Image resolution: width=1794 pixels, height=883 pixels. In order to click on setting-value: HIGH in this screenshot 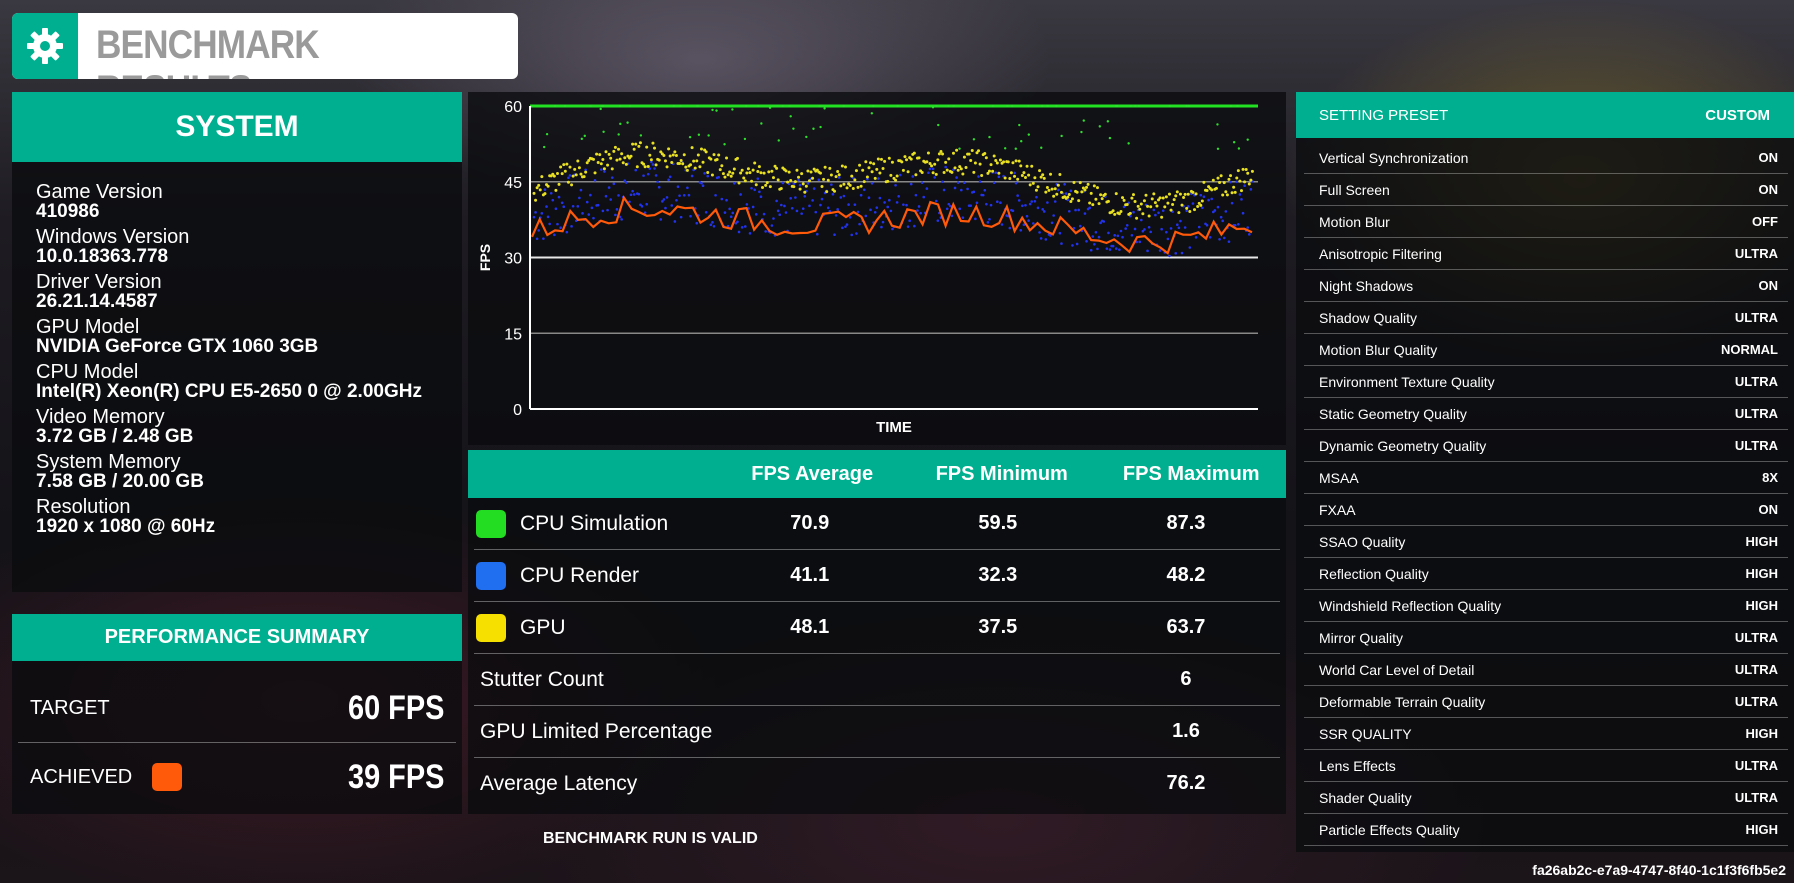, I will do `click(1762, 541)`.